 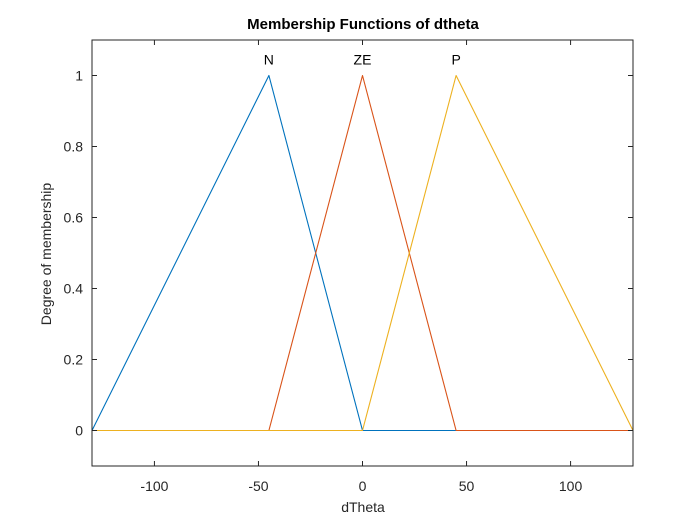 I want to click on y-tick-label: 0.2, so click(x=74, y=360).